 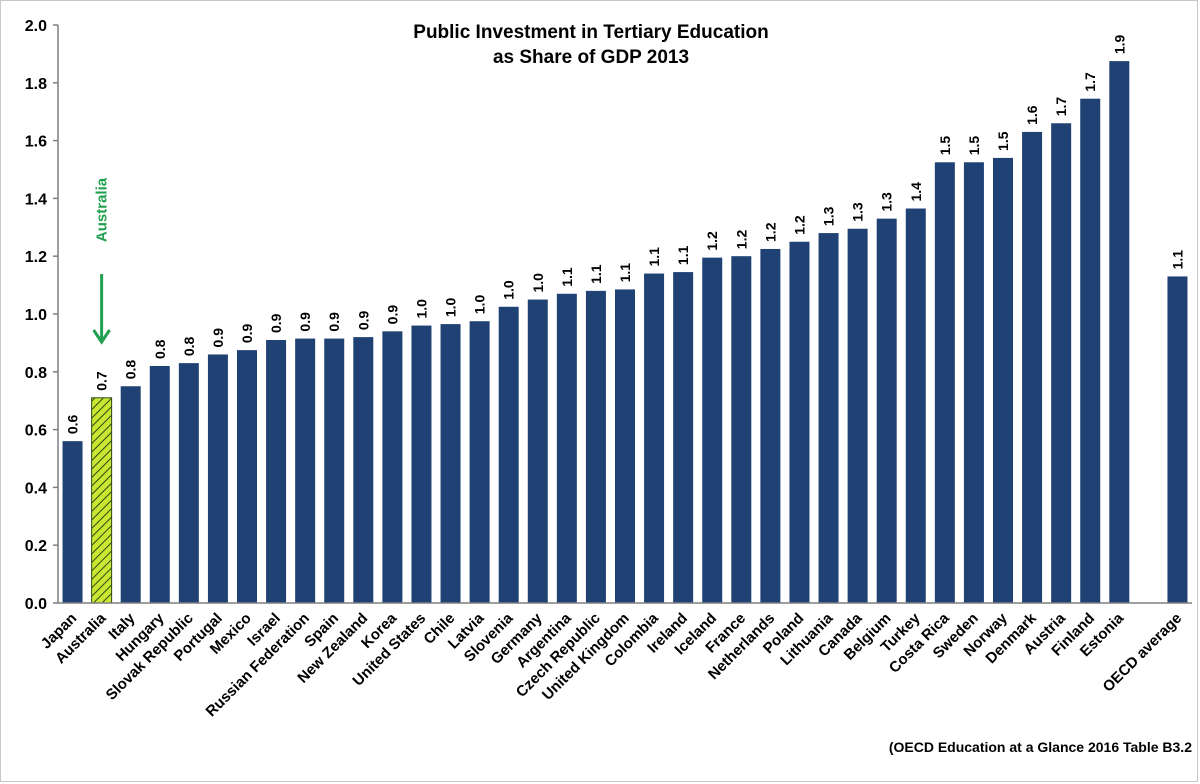 What do you see at coordinates (683, 437) in the screenshot?
I see `bar-ireland` at bounding box center [683, 437].